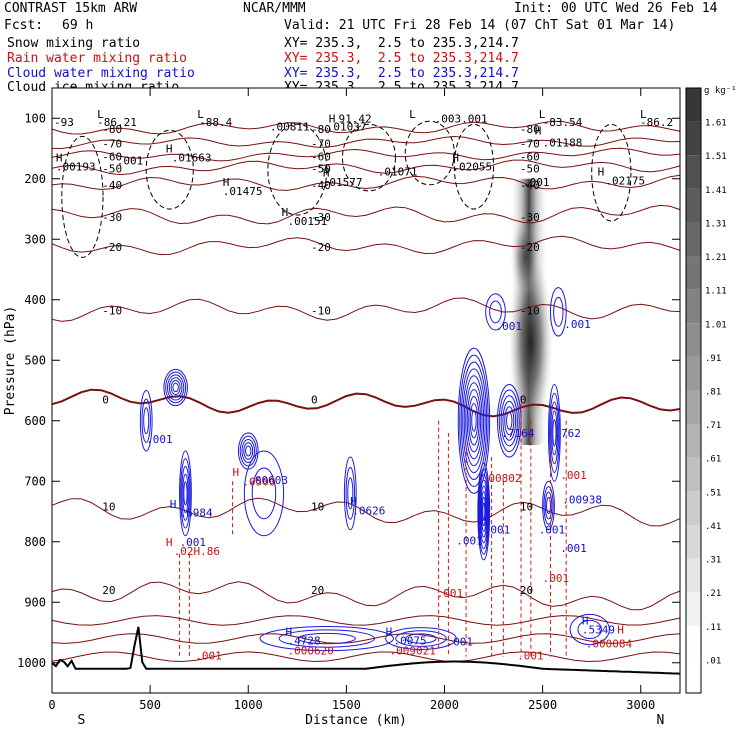  Describe the element at coordinates (409, 640) in the screenshot. I see `contour-annotation: .0075` at that location.